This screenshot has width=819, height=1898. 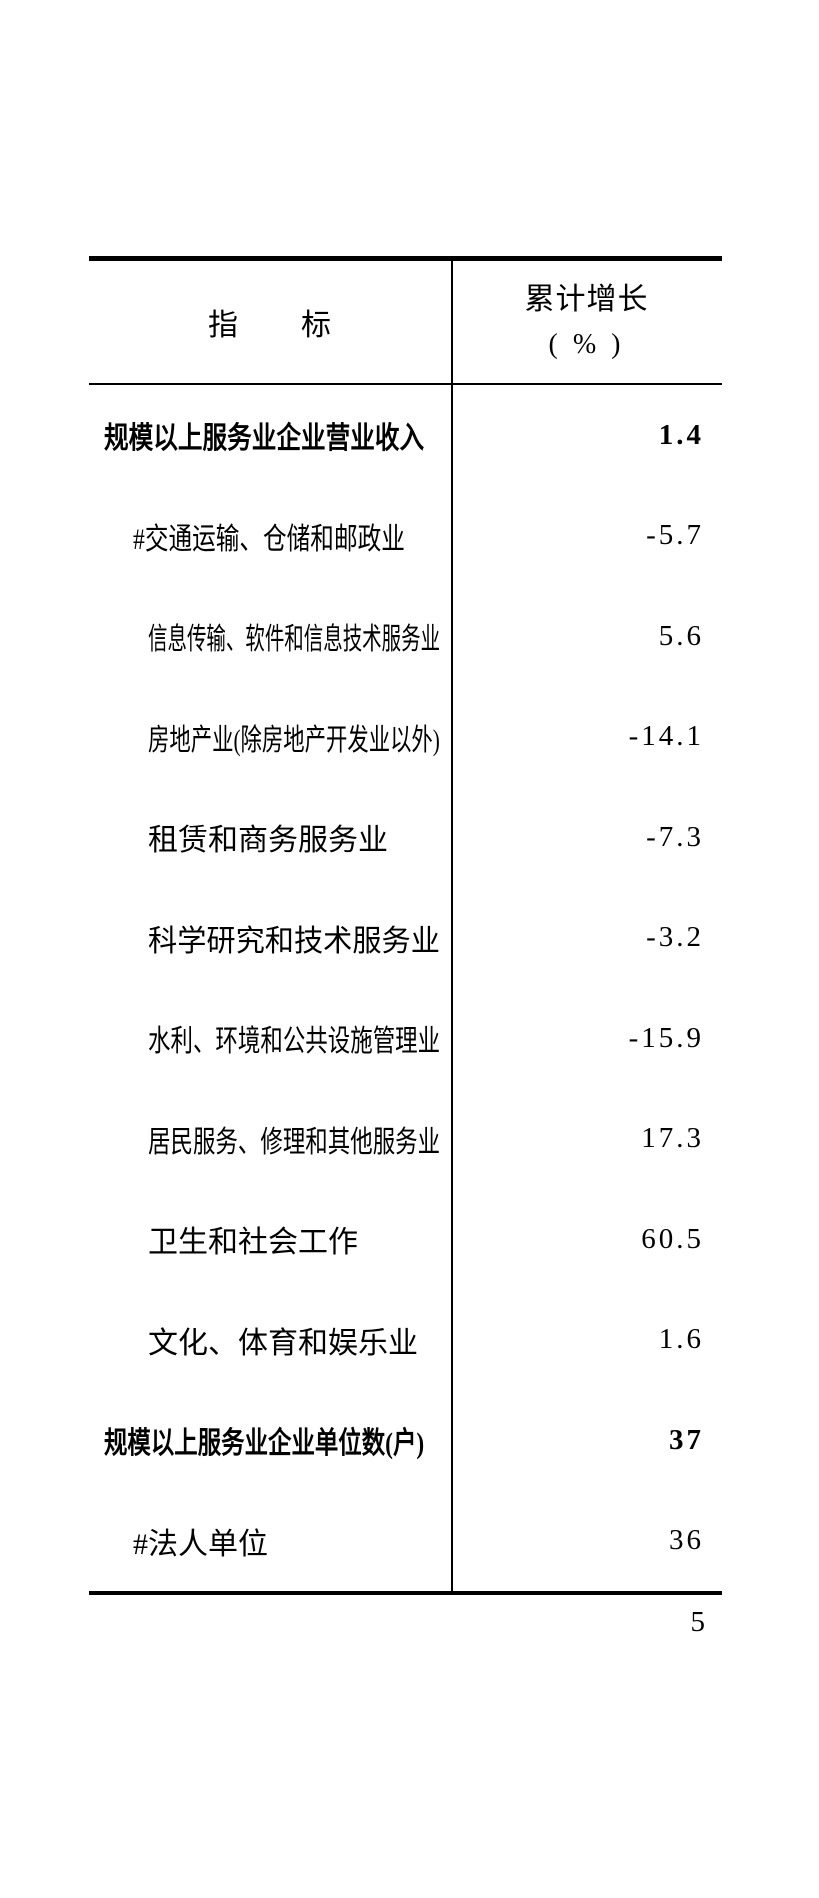 I want to click on table-row: 规模以上服务业企业单位数(户) 37, so click(x=405, y=1440).